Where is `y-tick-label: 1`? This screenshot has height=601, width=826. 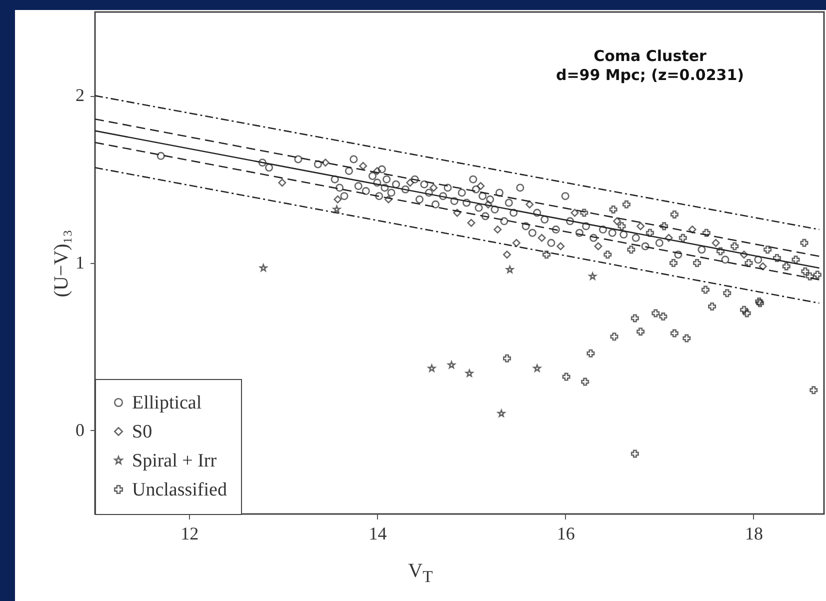
y-tick-label: 1 is located at coordinates (80, 262).